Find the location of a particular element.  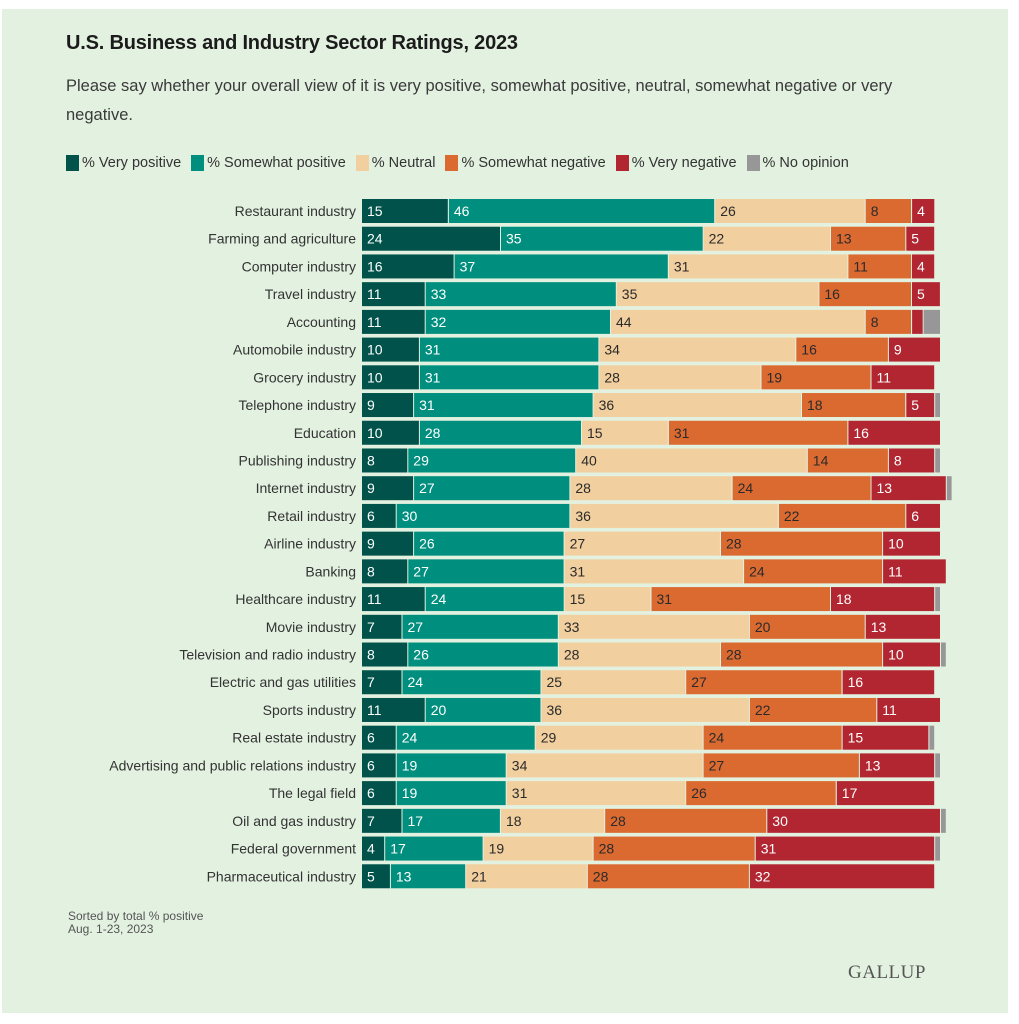

legend-item-very-positive: % Very positive is located at coordinates (123, 163).